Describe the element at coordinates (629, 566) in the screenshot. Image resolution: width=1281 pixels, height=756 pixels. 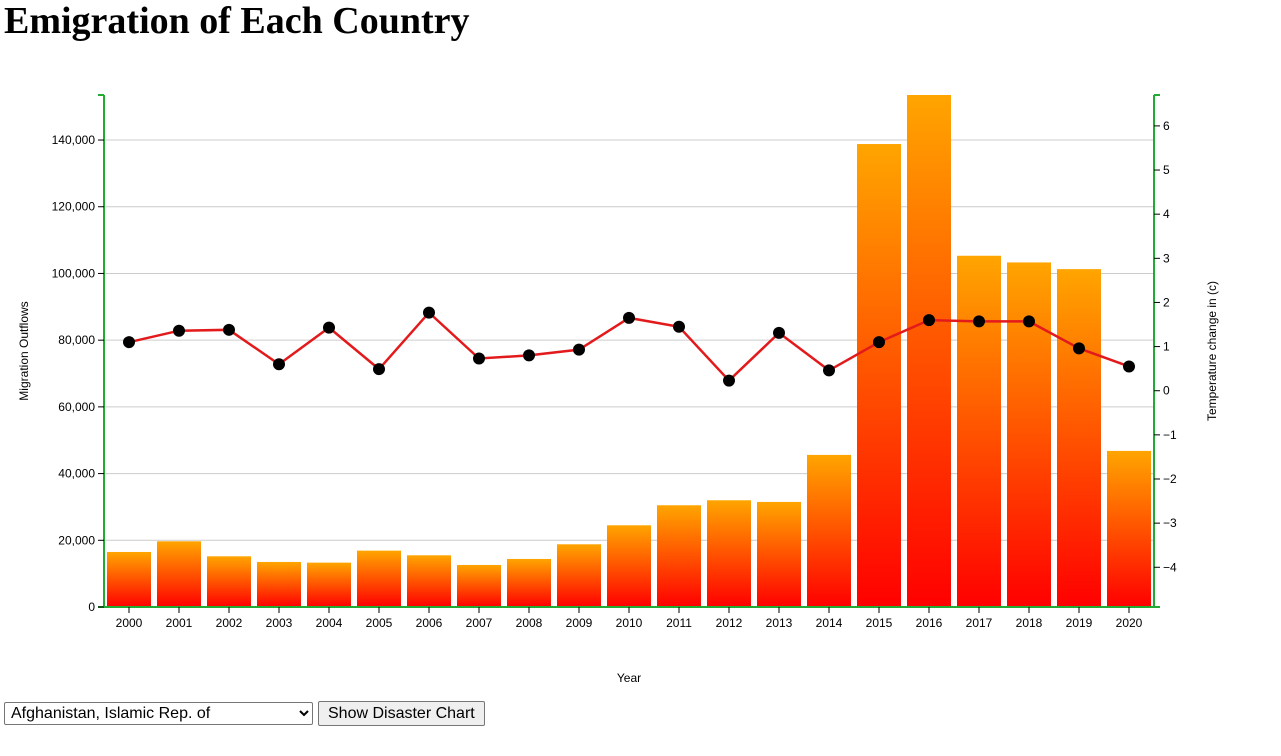
I see `bar-2010` at that location.